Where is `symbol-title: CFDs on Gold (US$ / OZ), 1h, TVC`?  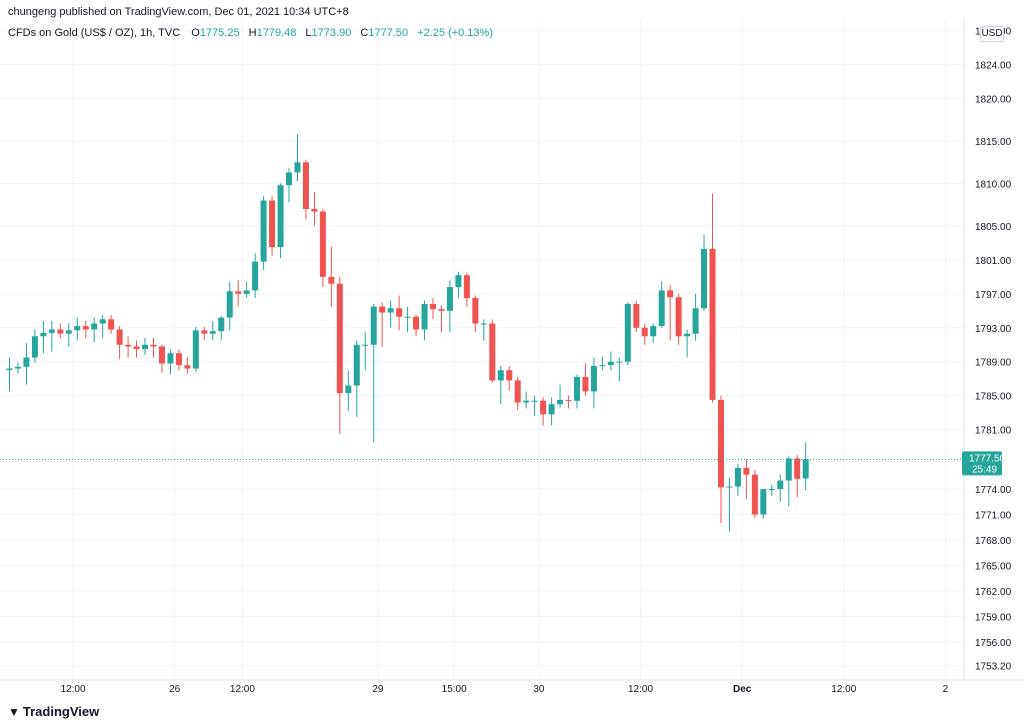 symbol-title: CFDs on Gold (US$ / OZ), 1h, TVC is located at coordinates (94, 33).